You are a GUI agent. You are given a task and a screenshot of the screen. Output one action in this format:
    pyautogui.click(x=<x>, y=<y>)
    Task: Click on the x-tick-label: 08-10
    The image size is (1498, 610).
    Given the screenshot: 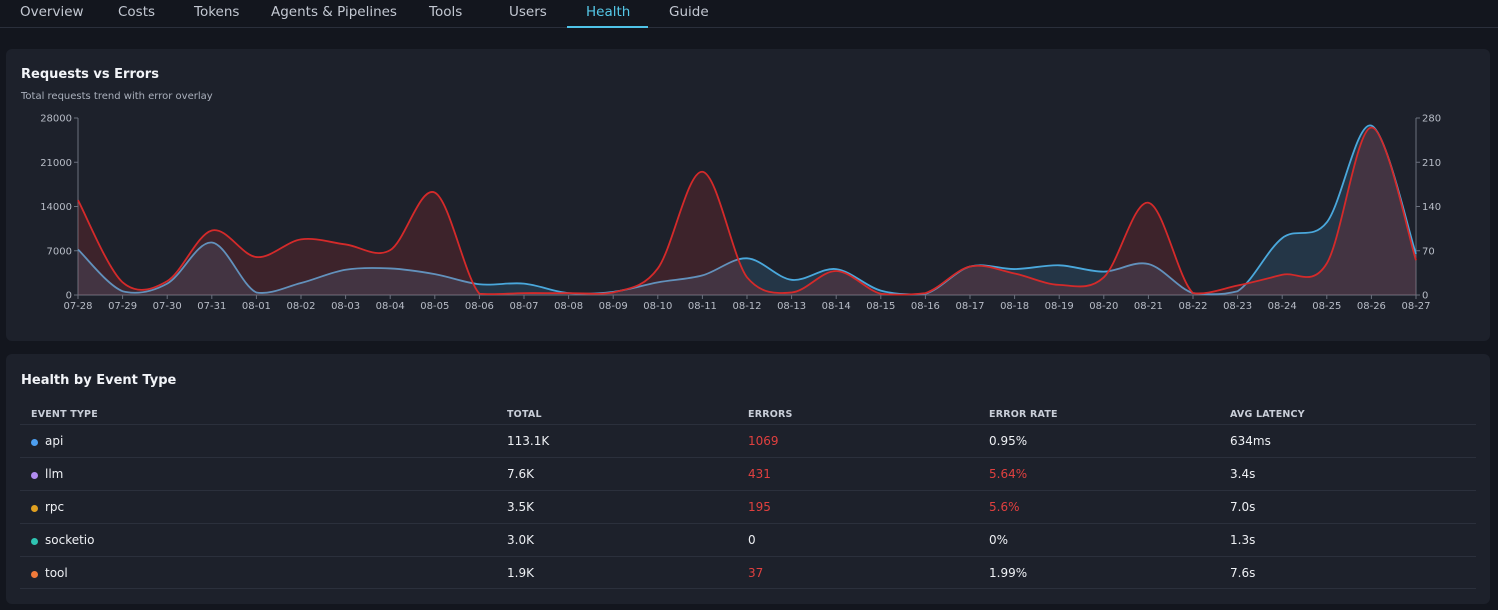 What is the action you would take?
    pyautogui.click(x=657, y=306)
    